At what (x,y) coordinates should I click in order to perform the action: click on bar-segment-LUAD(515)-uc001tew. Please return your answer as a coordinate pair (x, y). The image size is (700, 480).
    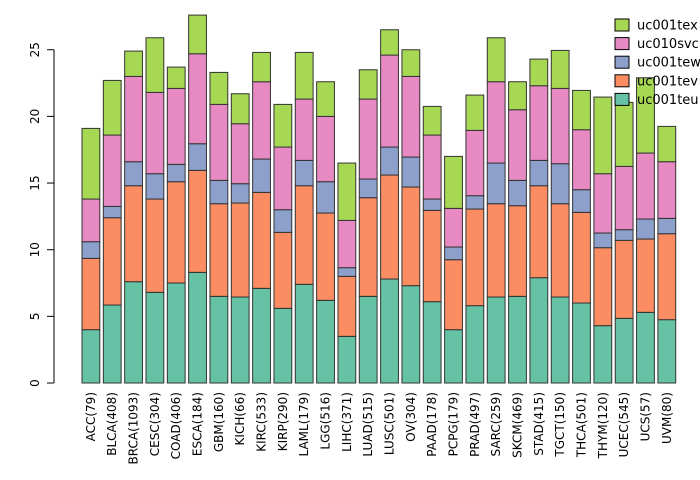
    Looking at the image, I should click on (368, 188).